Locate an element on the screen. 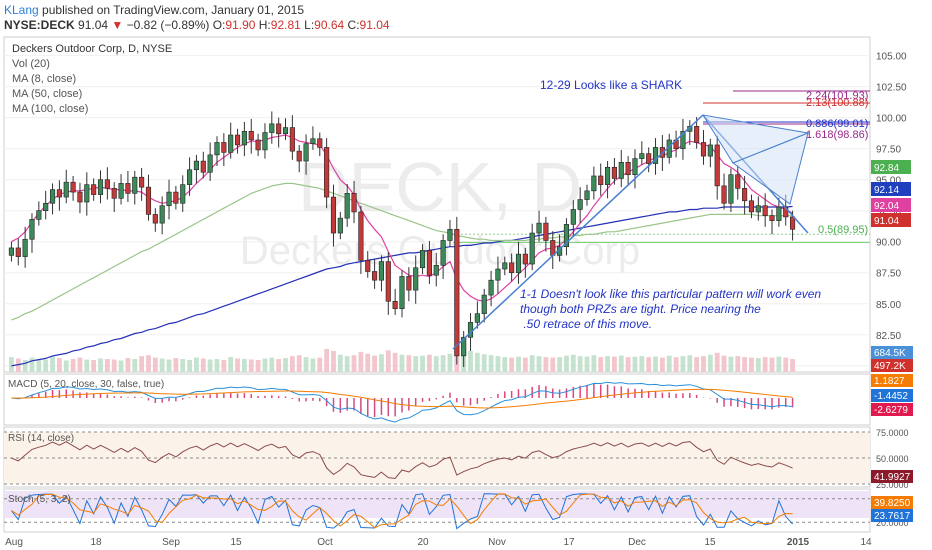 Image resolution: width=932 pixels, height=550 pixels. price-tick-label: 85.00 is located at coordinates (888, 305).